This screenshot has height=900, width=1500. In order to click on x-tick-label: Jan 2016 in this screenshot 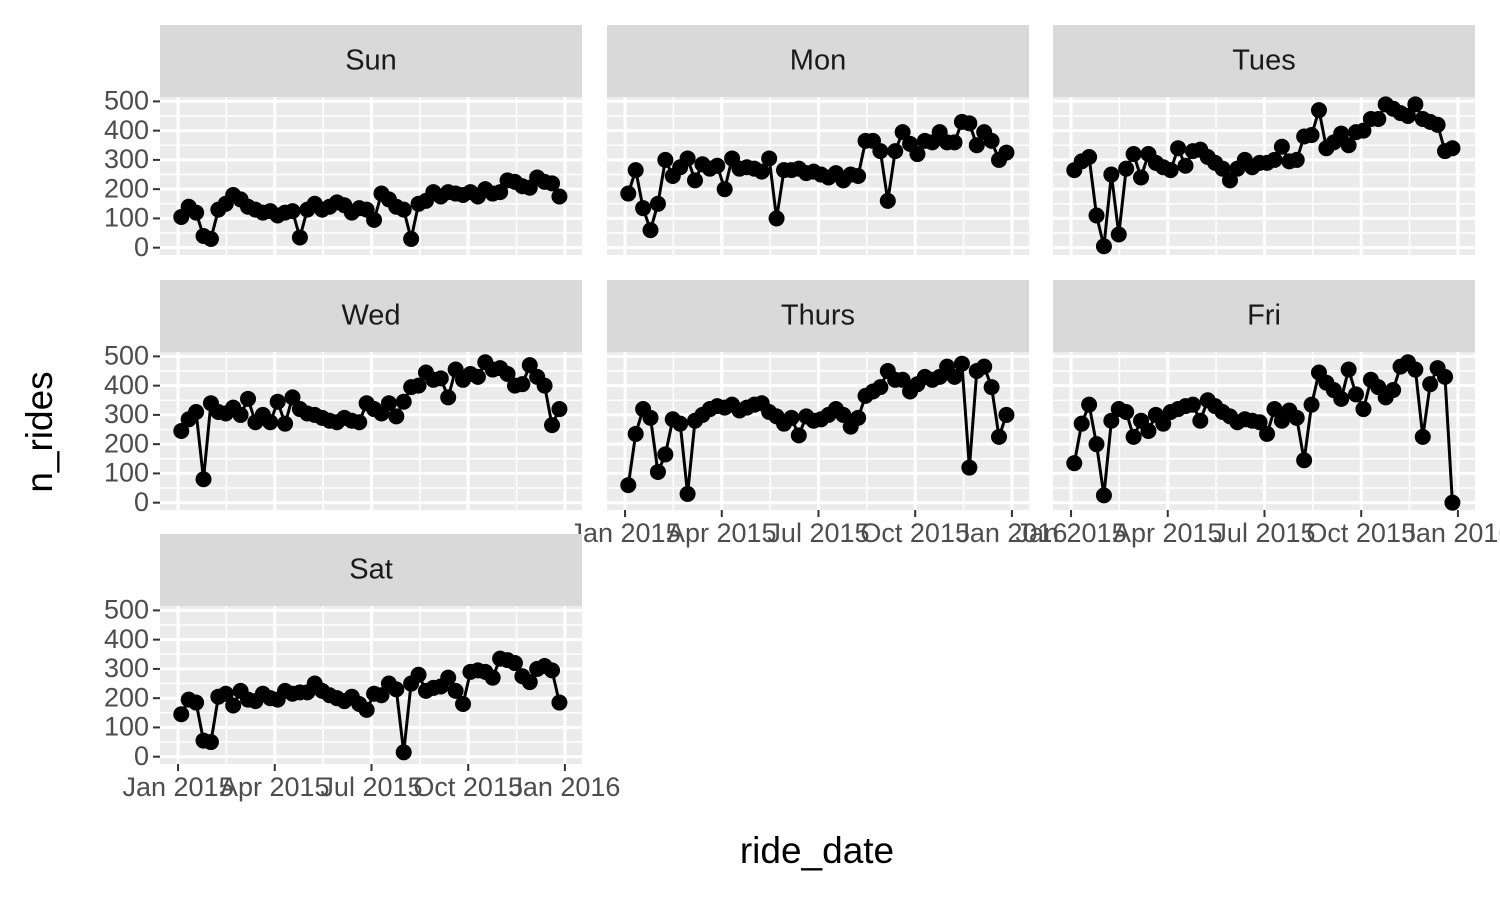, I will do `click(1451, 533)`.